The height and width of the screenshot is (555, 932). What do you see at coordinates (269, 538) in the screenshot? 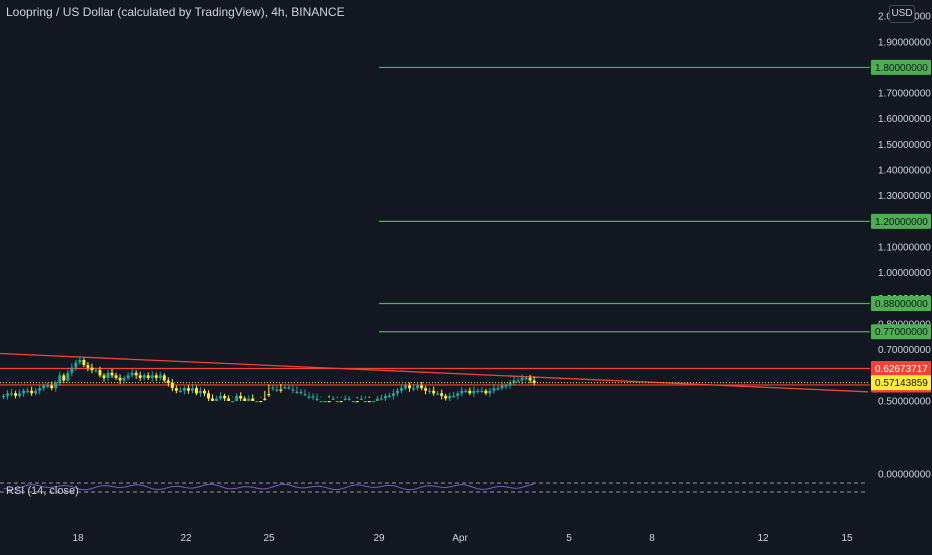
I see `x-tick-label: 25` at bounding box center [269, 538].